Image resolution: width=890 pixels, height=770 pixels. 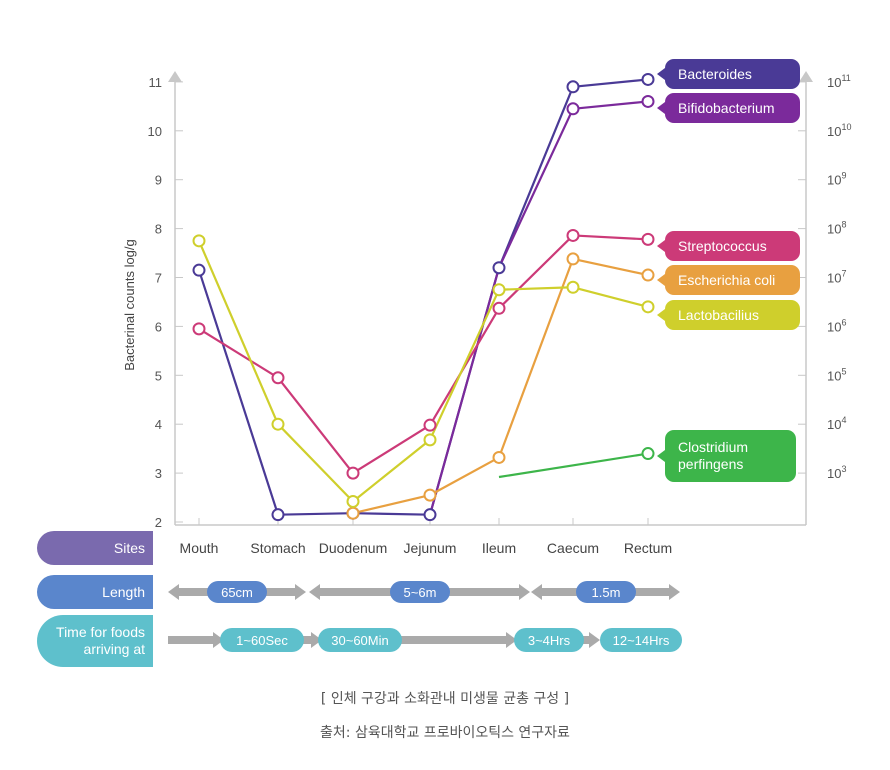 I want to click on x-tick-label: Rectum, so click(x=648, y=548).